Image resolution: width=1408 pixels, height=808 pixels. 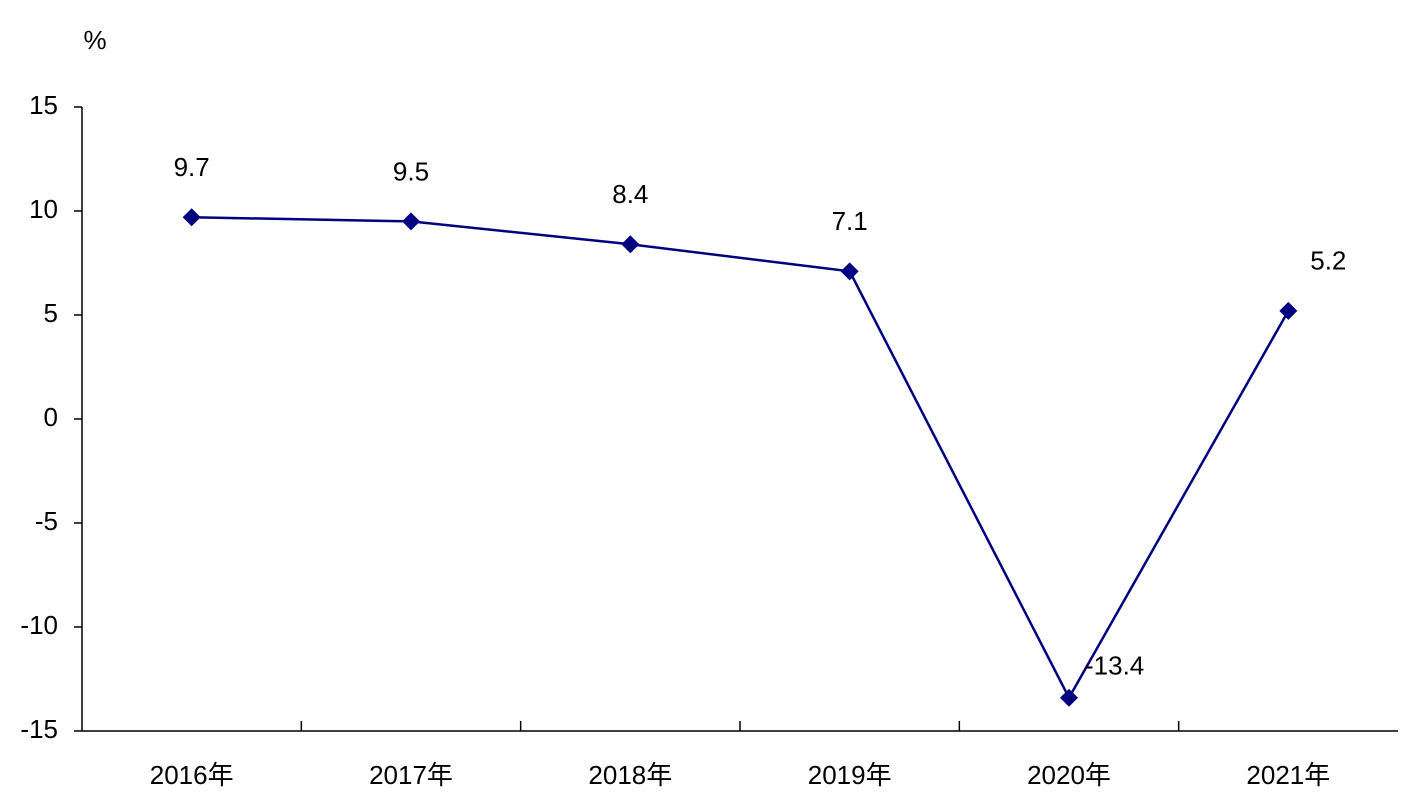 I want to click on y-tick-label: 5, so click(x=51, y=313).